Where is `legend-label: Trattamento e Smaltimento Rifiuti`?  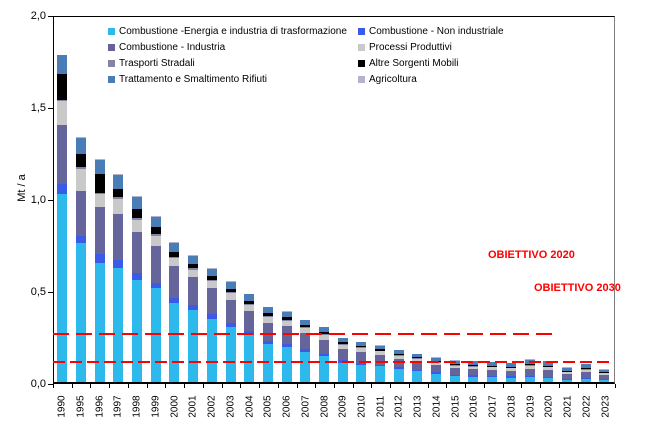 legend-label: Trattamento e Smaltimento Rifiuti is located at coordinates (193, 79).